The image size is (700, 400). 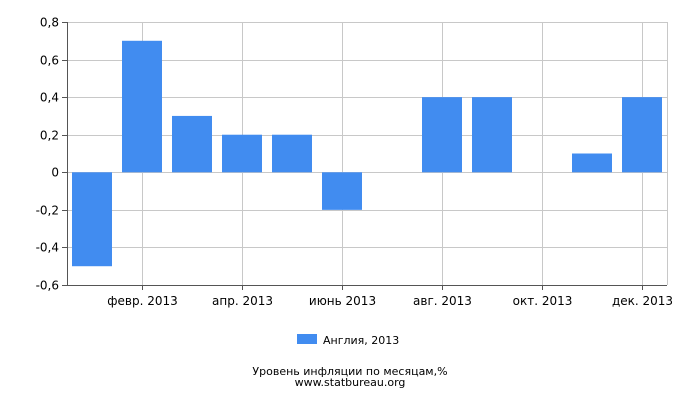 I want to click on y-tick-label: -0,4, so click(x=47, y=248).